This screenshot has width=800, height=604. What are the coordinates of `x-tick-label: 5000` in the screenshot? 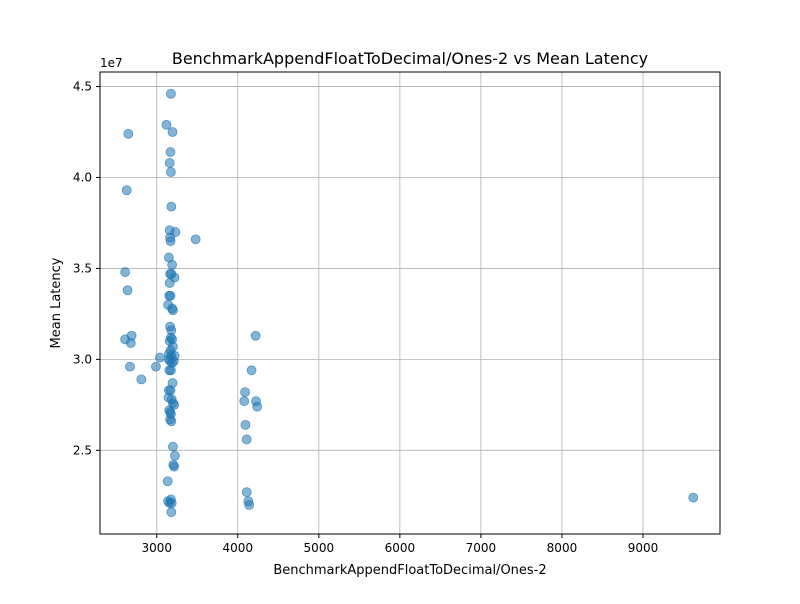 It's located at (319, 548).